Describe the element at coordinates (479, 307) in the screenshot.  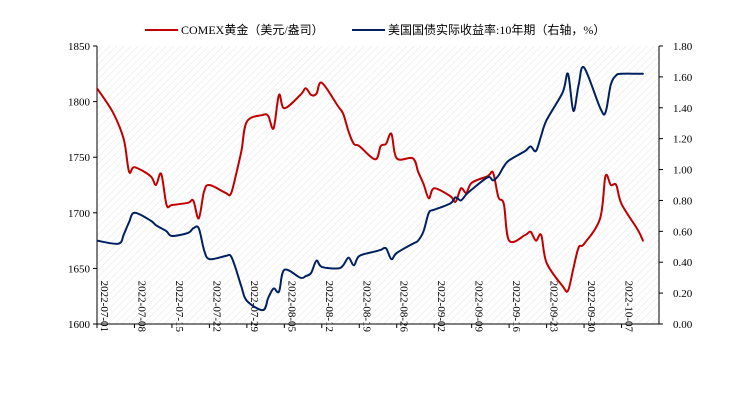
I see `x-tick-label: 2022-09-09` at that location.